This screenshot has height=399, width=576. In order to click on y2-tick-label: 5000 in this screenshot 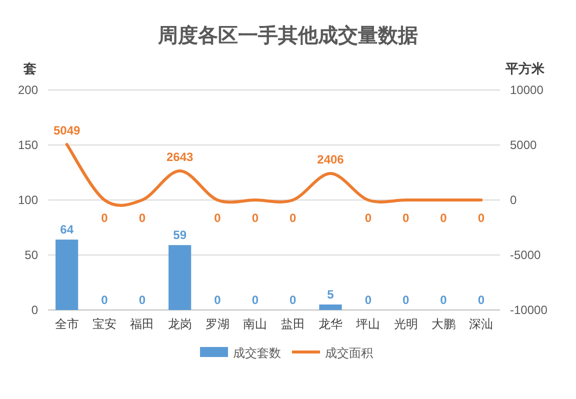, I will do `click(524, 145)`.